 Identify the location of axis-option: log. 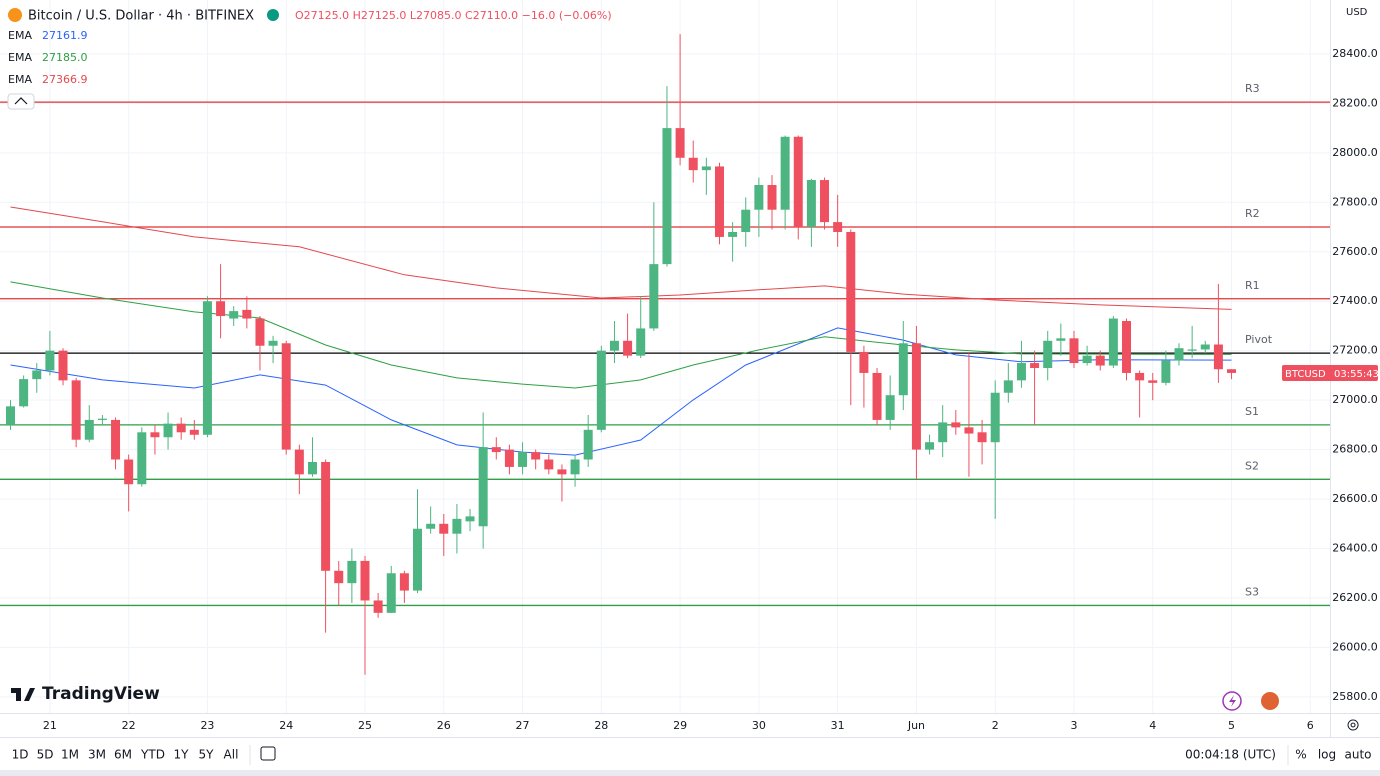
(1327, 755).